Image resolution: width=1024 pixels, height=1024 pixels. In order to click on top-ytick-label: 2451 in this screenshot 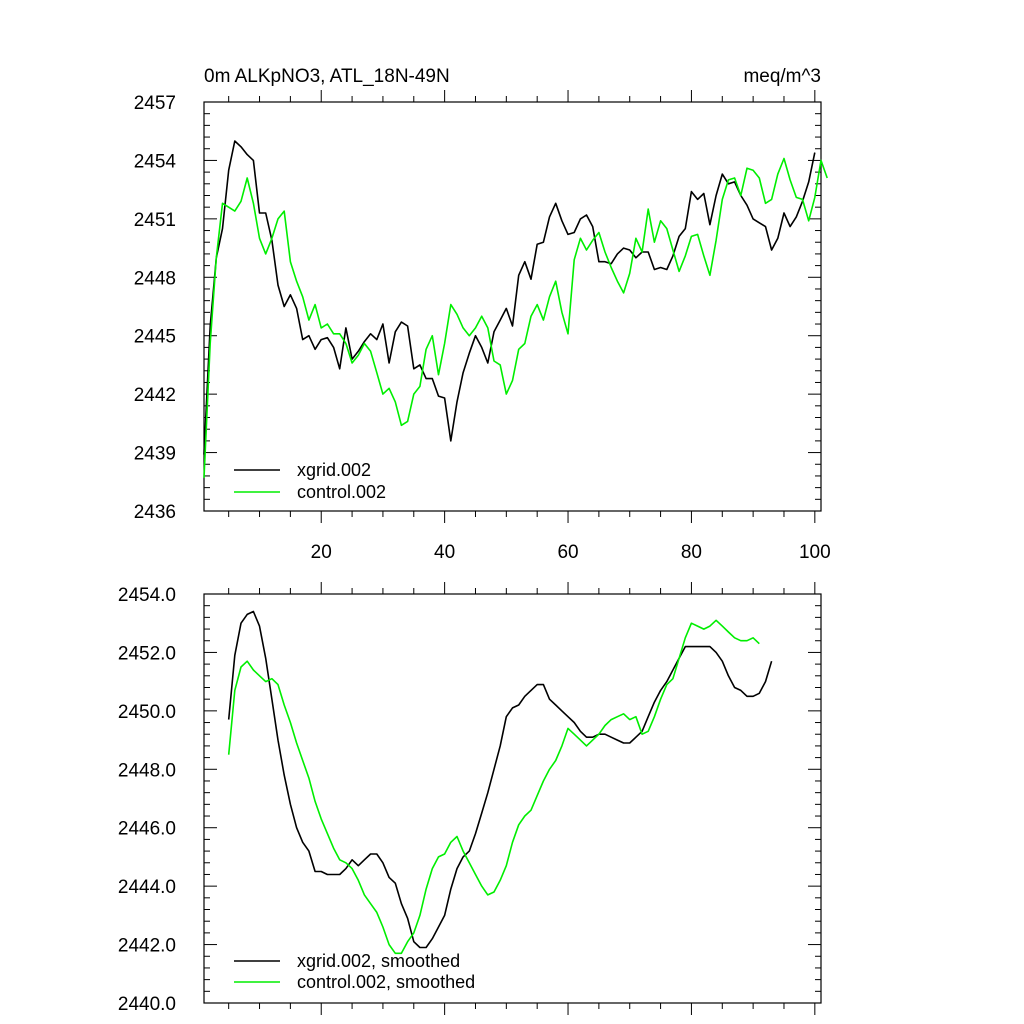, I will do `click(155, 220)`.